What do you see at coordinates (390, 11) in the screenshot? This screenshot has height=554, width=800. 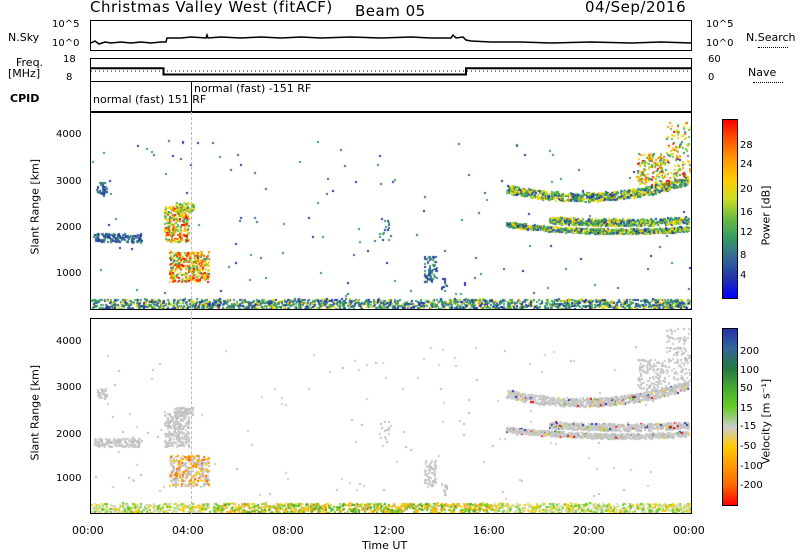 I see `beam-label: Beam 05` at bounding box center [390, 11].